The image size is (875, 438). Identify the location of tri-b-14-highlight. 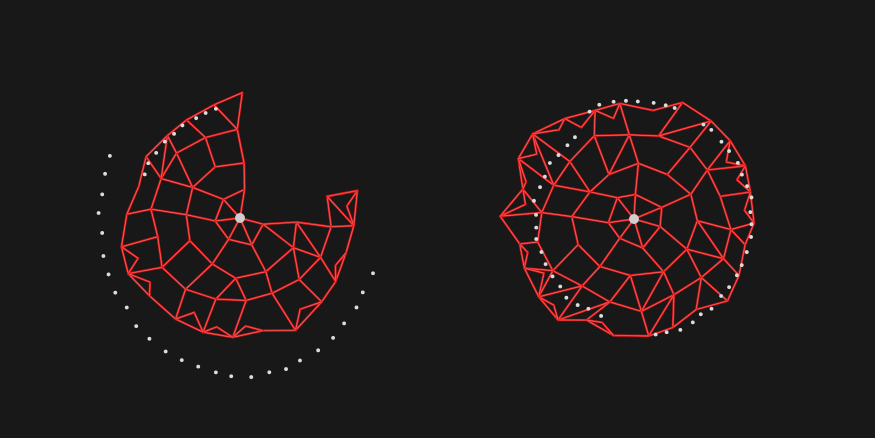
(522, 170).